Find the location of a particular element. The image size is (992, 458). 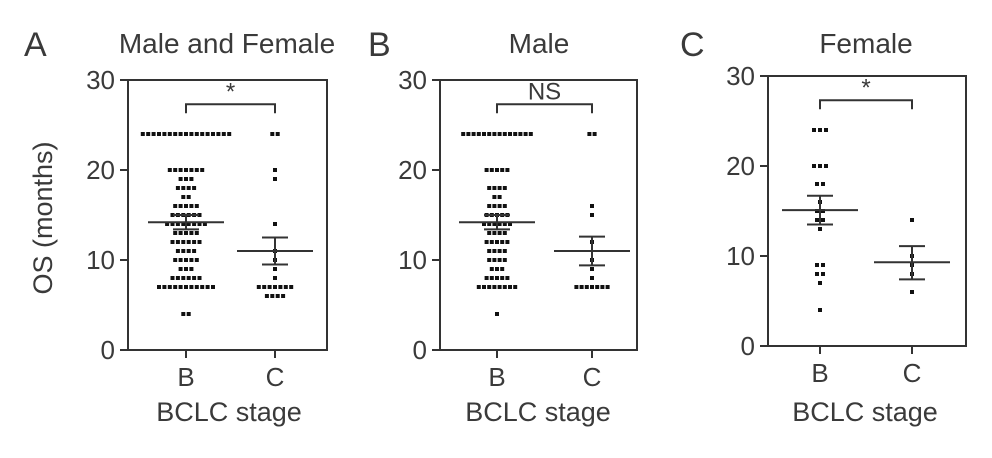

x-tick-label-c: C is located at coordinates (275, 377).